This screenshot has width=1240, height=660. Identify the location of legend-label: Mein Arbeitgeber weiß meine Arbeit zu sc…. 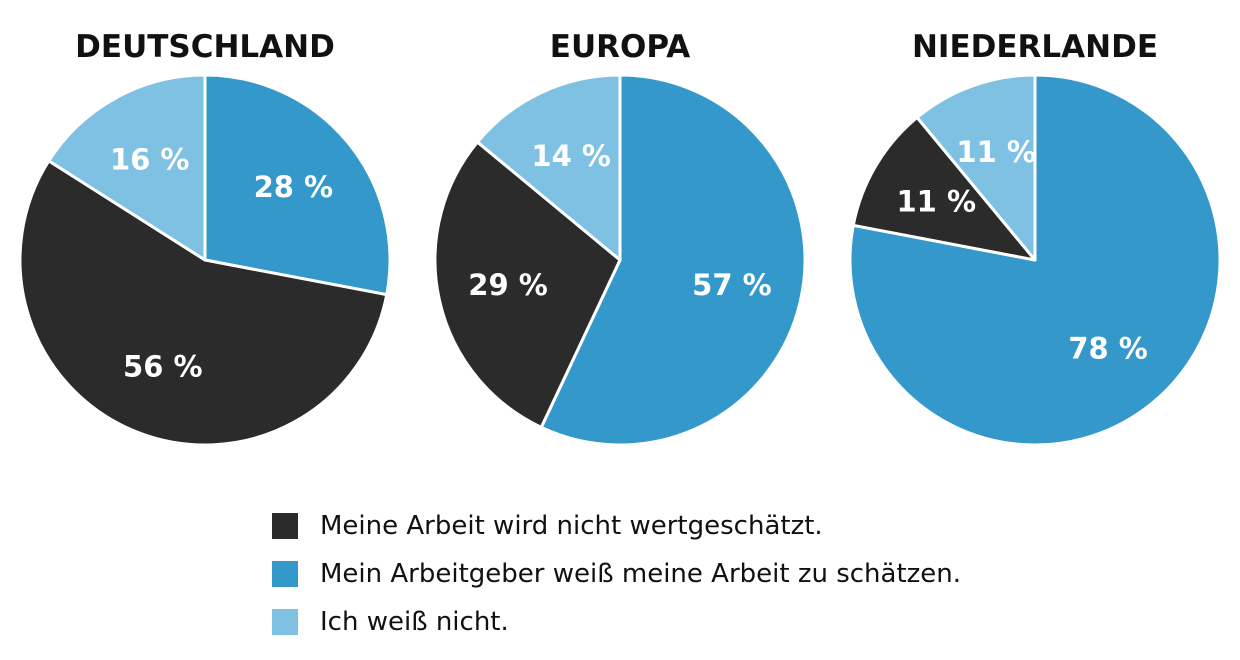
(641, 574).